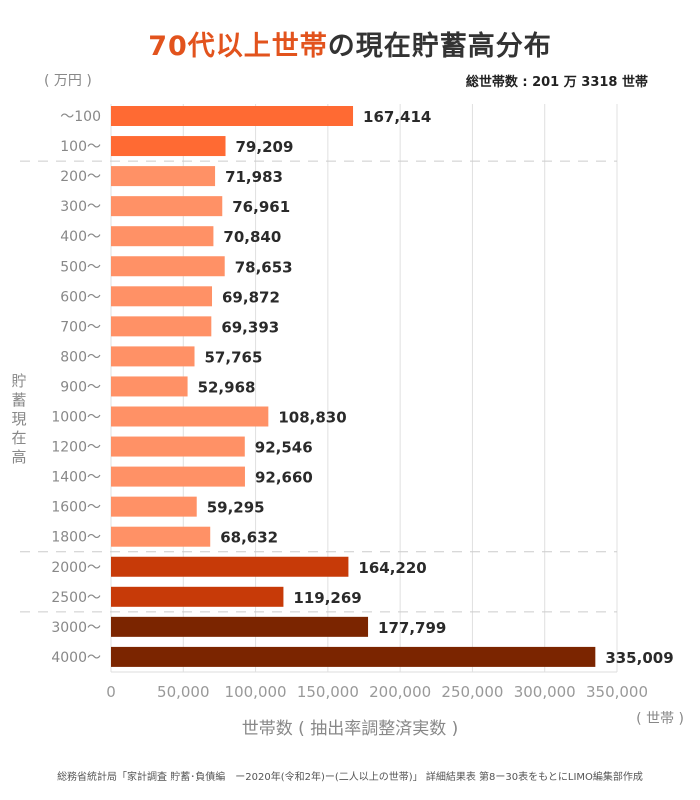  Describe the element at coordinates (76, 508) in the screenshot. I see `y-tick-label: 1600～` at that location.